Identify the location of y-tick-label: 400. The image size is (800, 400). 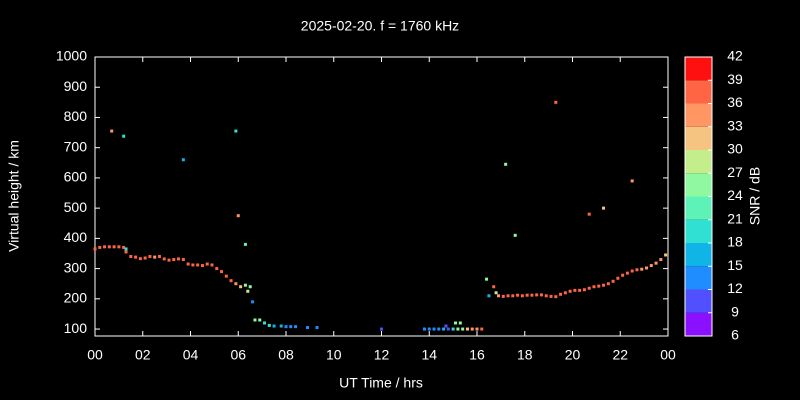
(76, 237).